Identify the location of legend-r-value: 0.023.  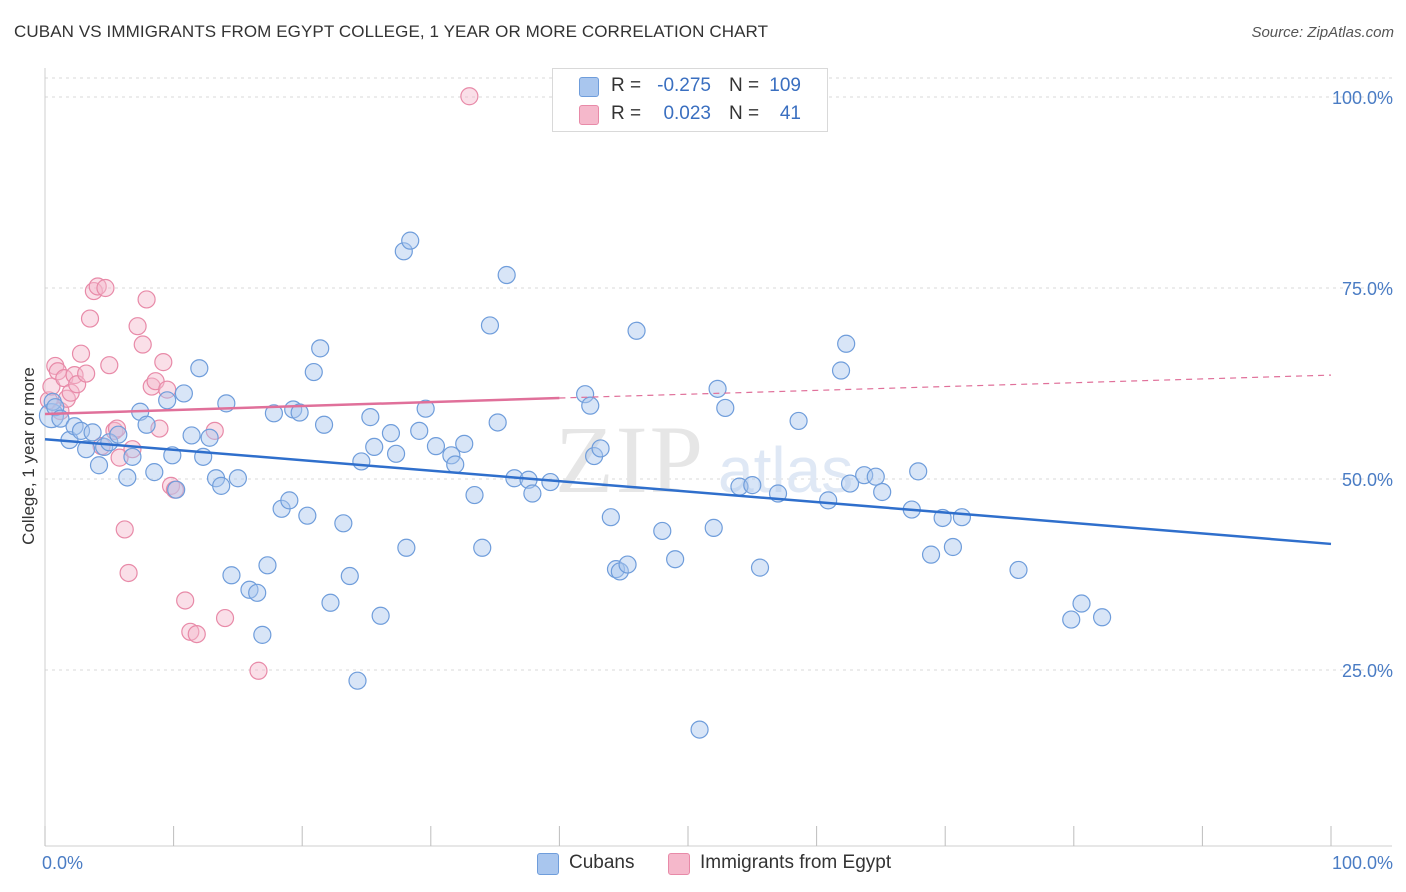
(687, 113).